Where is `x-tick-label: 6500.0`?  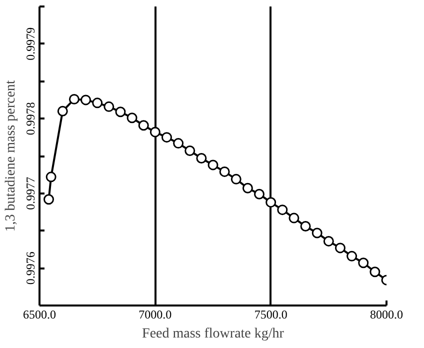 x-tick-label: 6500.0 is located at coordinates (39, 315).